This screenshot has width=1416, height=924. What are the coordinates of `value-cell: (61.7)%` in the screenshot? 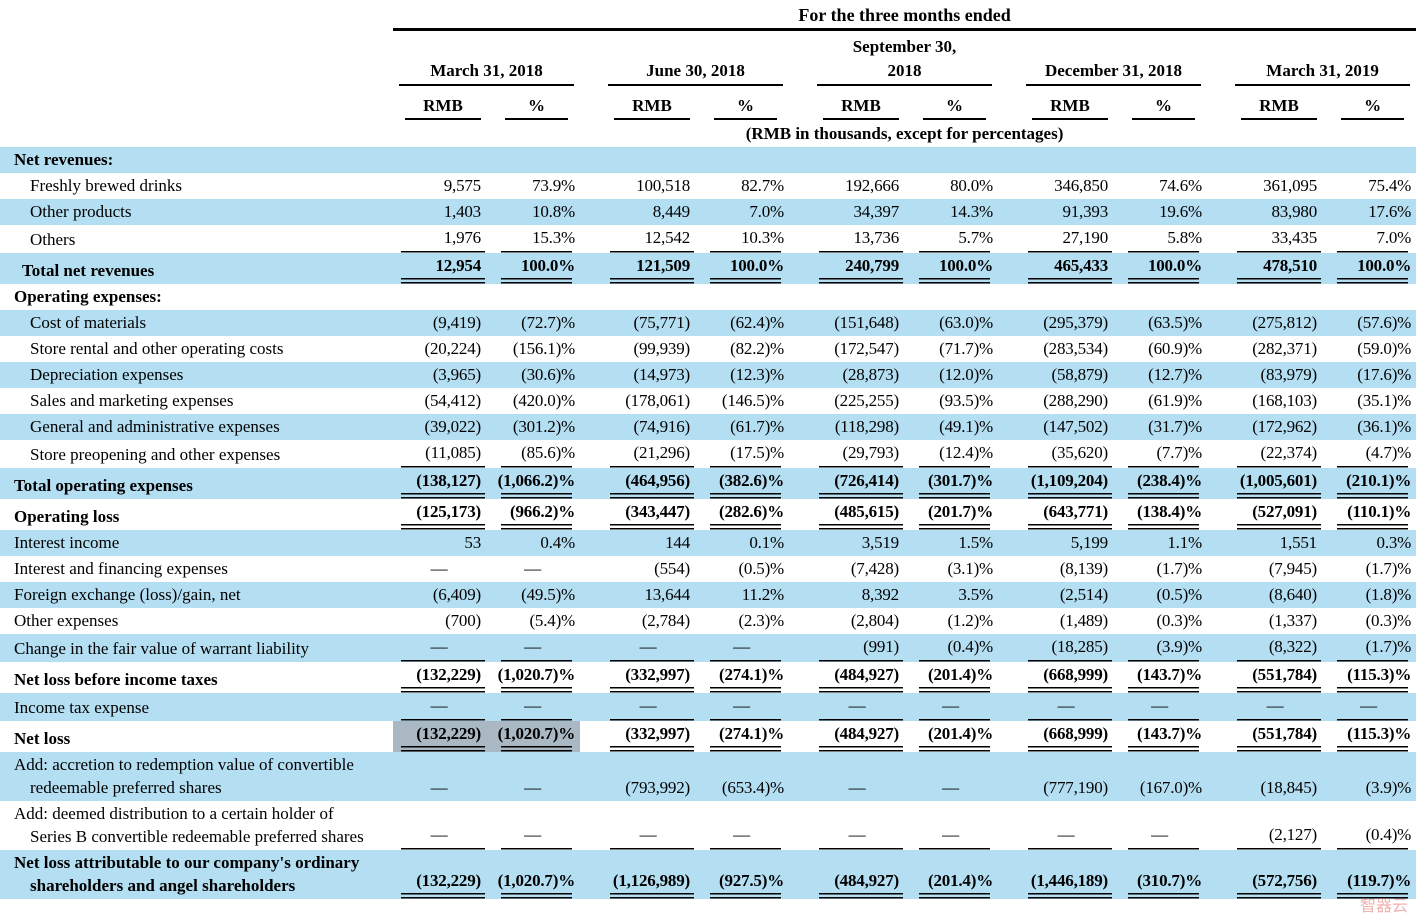 It's located at (757, 426).